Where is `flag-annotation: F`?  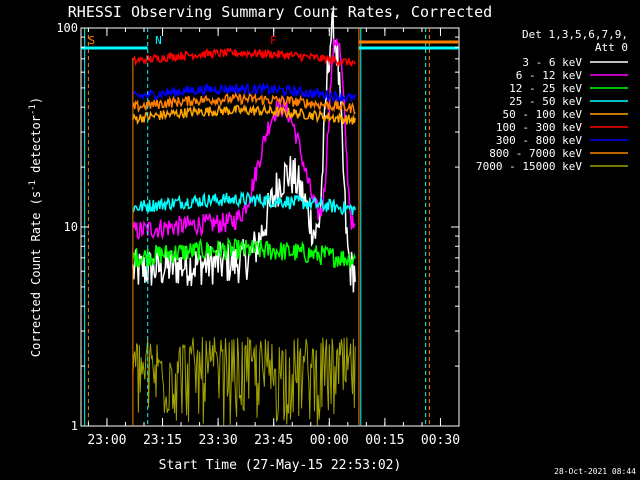
flag-annotation: F is located at coordinates (273, 40).